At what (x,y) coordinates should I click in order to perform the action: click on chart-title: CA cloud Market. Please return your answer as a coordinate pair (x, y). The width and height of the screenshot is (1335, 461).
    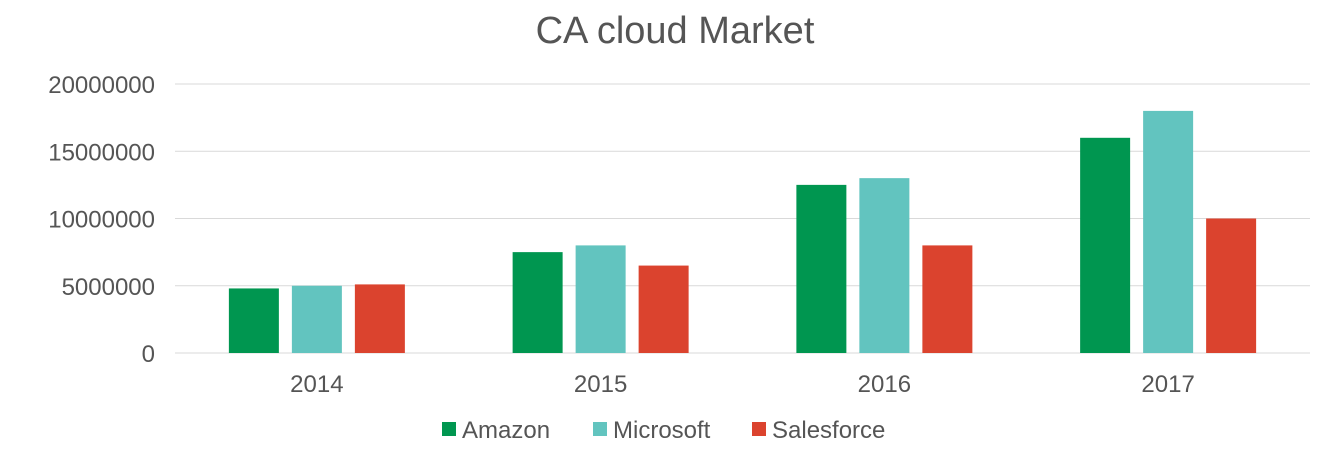
    Looking at the image, I should click on (675, 31).